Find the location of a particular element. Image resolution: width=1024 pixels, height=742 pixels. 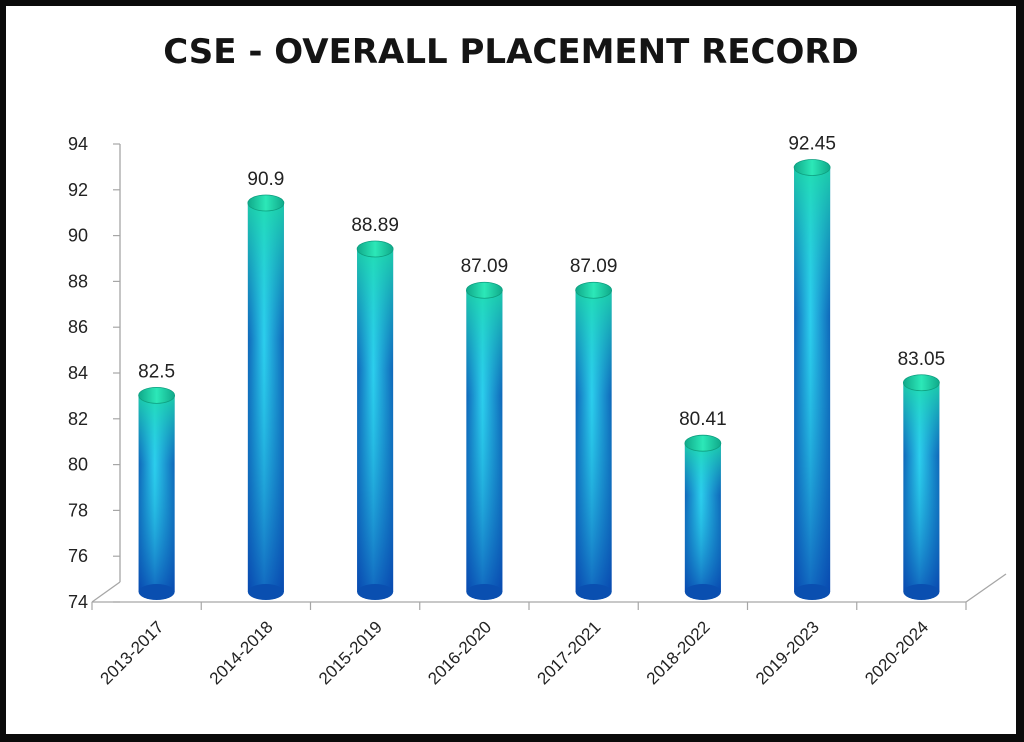

y-tick-label: 82 is located at coordinates (78, 419).